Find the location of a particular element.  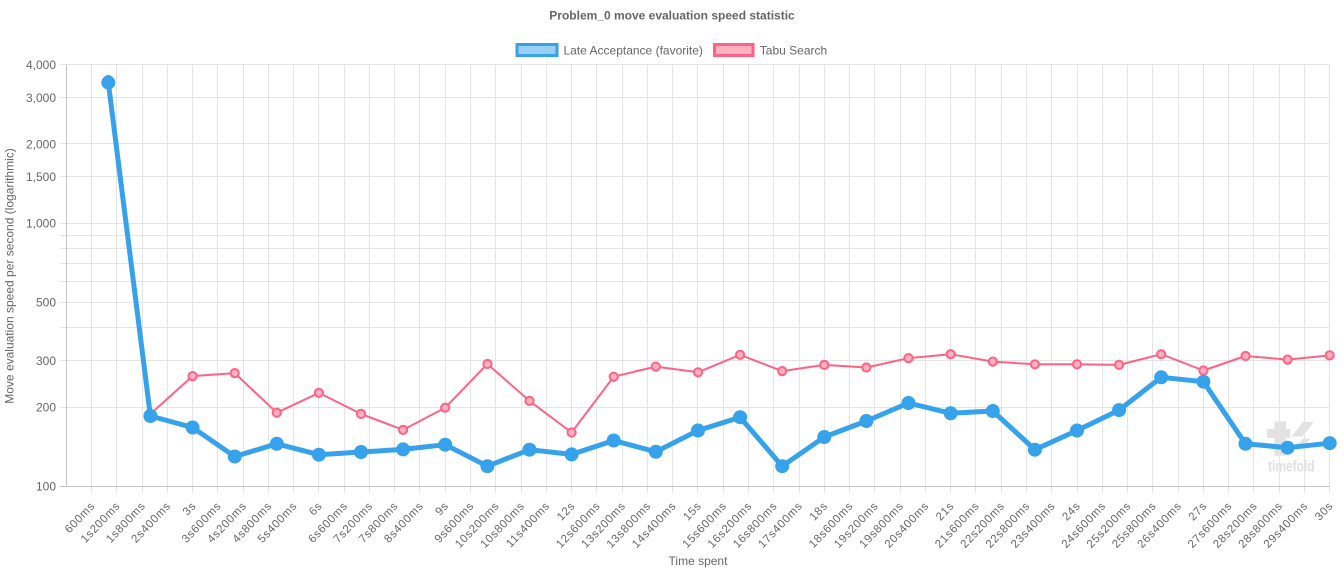

svg-text: 100 is located at coordinates (46, 487).